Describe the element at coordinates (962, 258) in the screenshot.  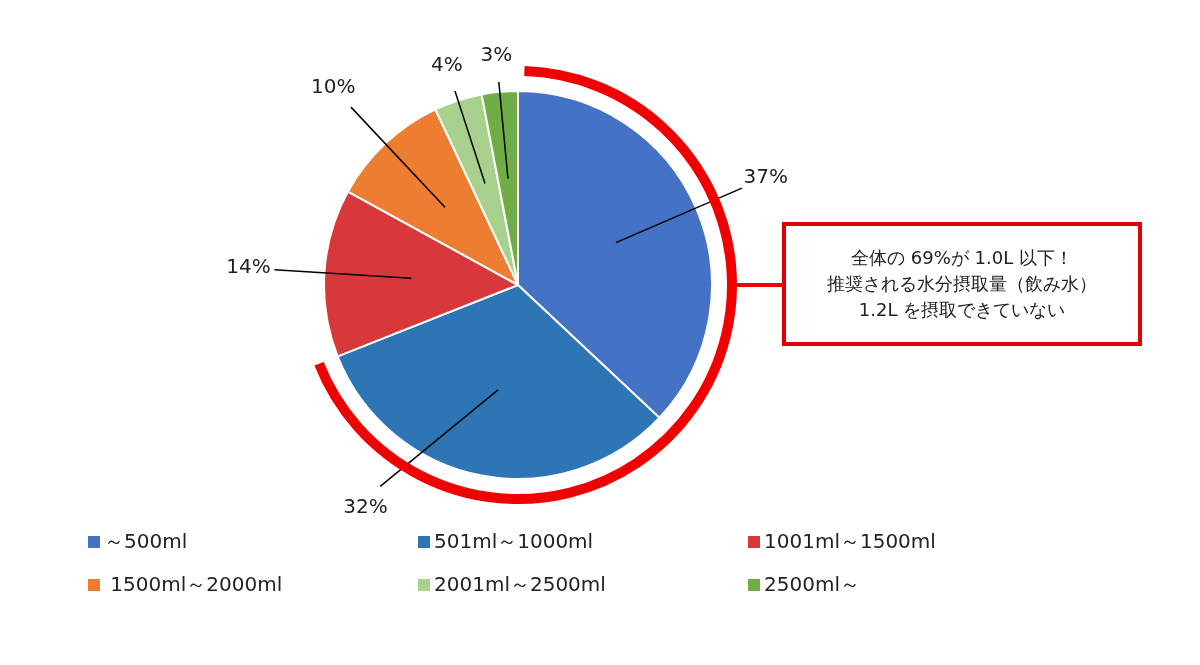
I see `text: 全体の 69%が 1.0L 以下！` at that location.